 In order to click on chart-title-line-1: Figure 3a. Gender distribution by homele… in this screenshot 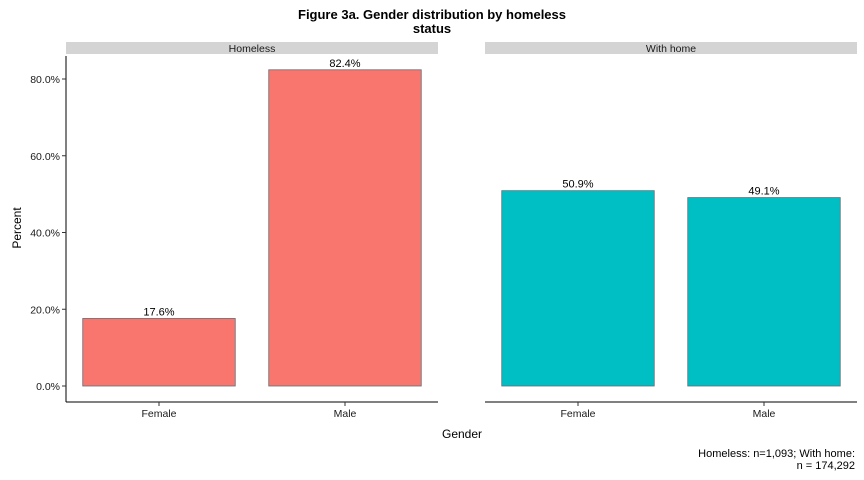, I will do `click(432, 14)`.